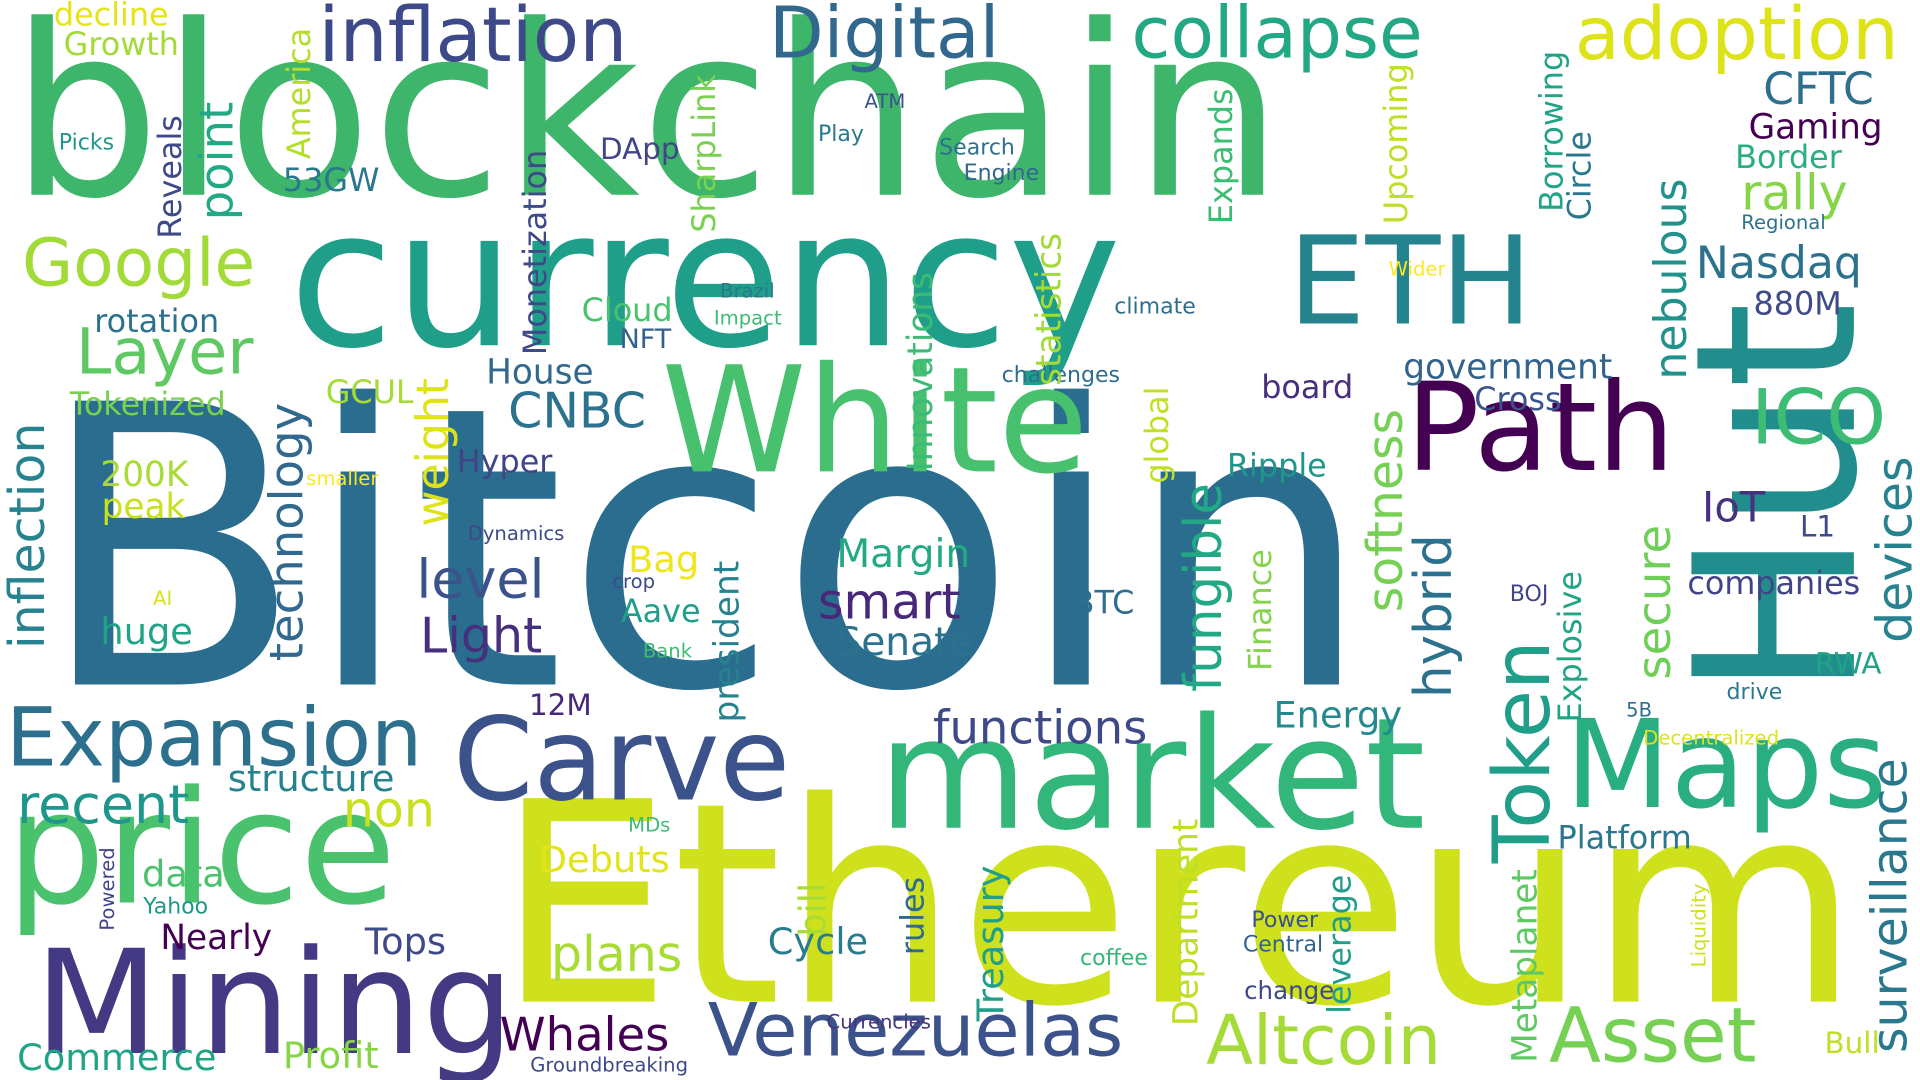 This screenshot has width=1920, height=1080. What do you see at coordinates (1523, 752) in the screenshot?
I see `word-token: Token` at bounding box center [1523, 752].